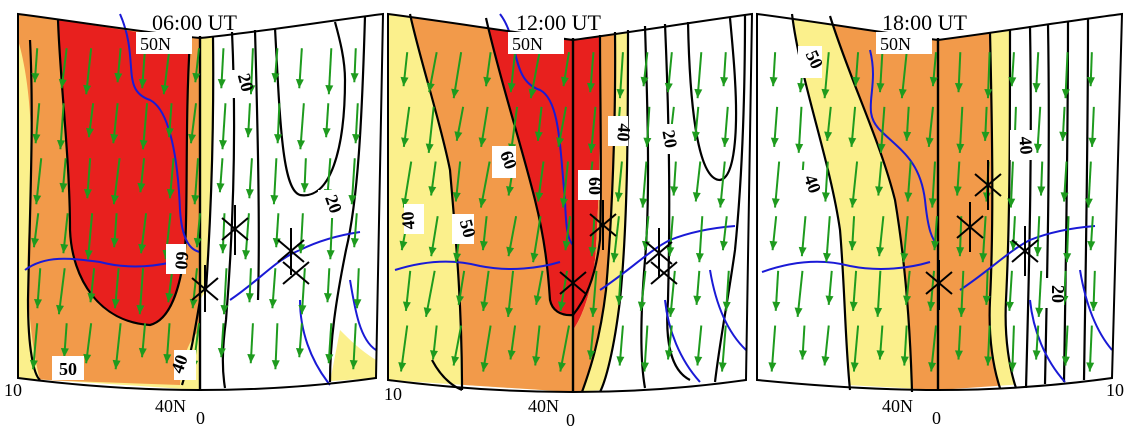 This screenshot has height=430, width=1134. I want to click on band-40-50-right, so click(207, 168).